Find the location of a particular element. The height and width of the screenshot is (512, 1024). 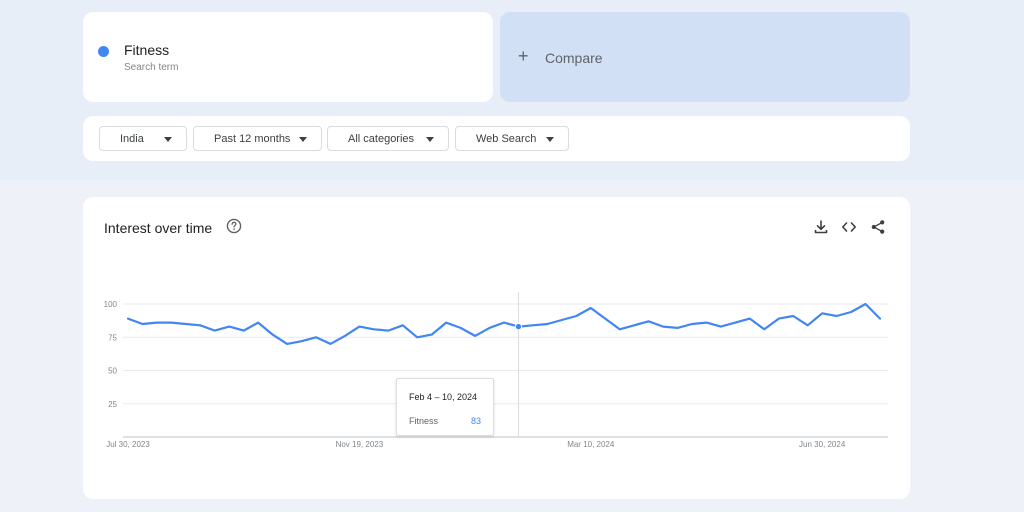

y-tick-label: 50 is located at coordinates (112, 371).